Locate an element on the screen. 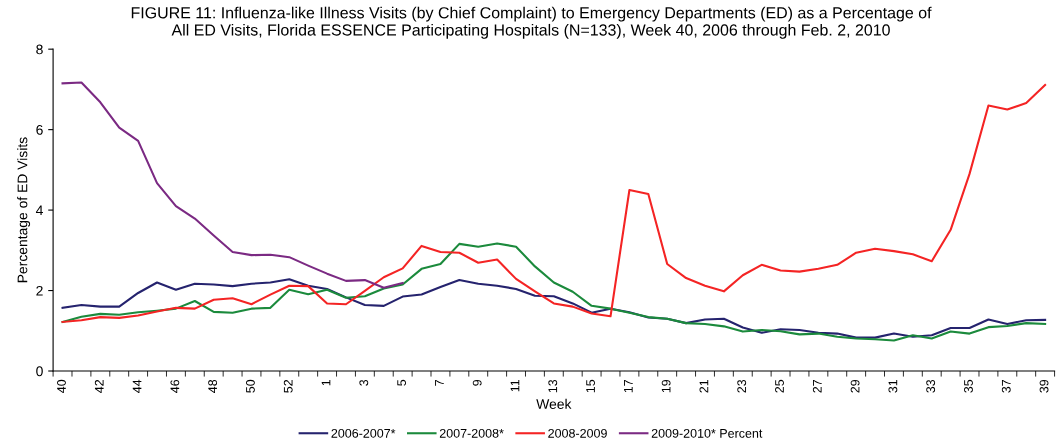 The height and width of the screenshot is (447, 1062). x-tick-label: 15 is located at coordinates (590, 386).